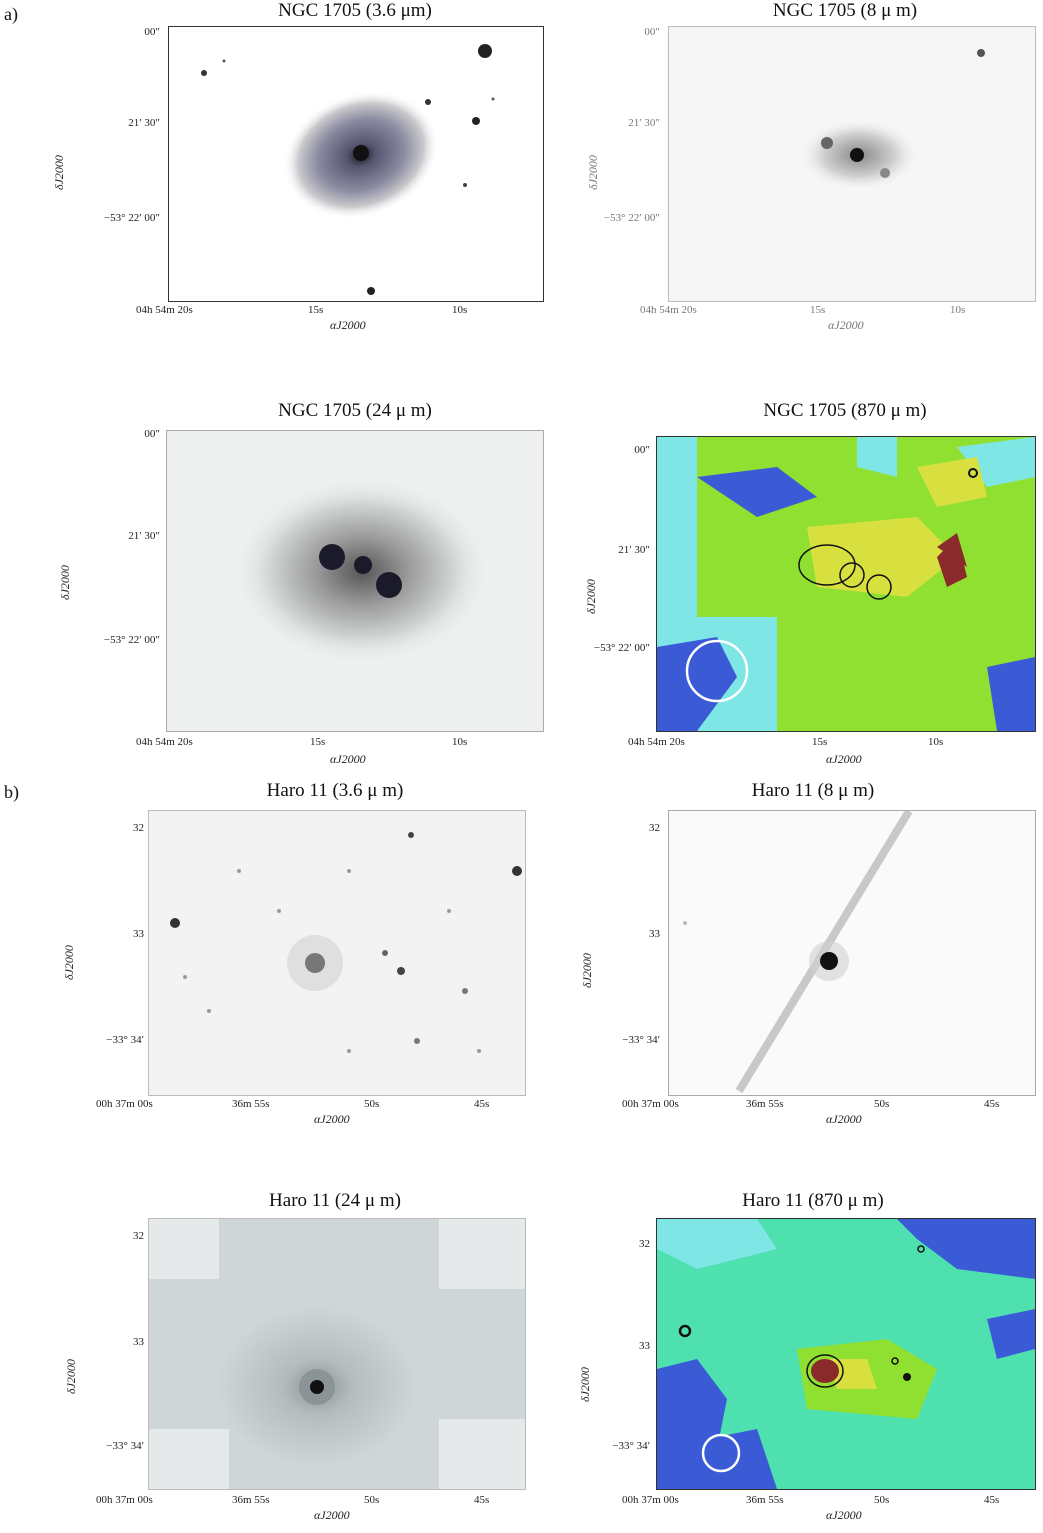 This screenshot has height=1533, width=1043. I want to click on section-label-b: b), so click(11, 792).